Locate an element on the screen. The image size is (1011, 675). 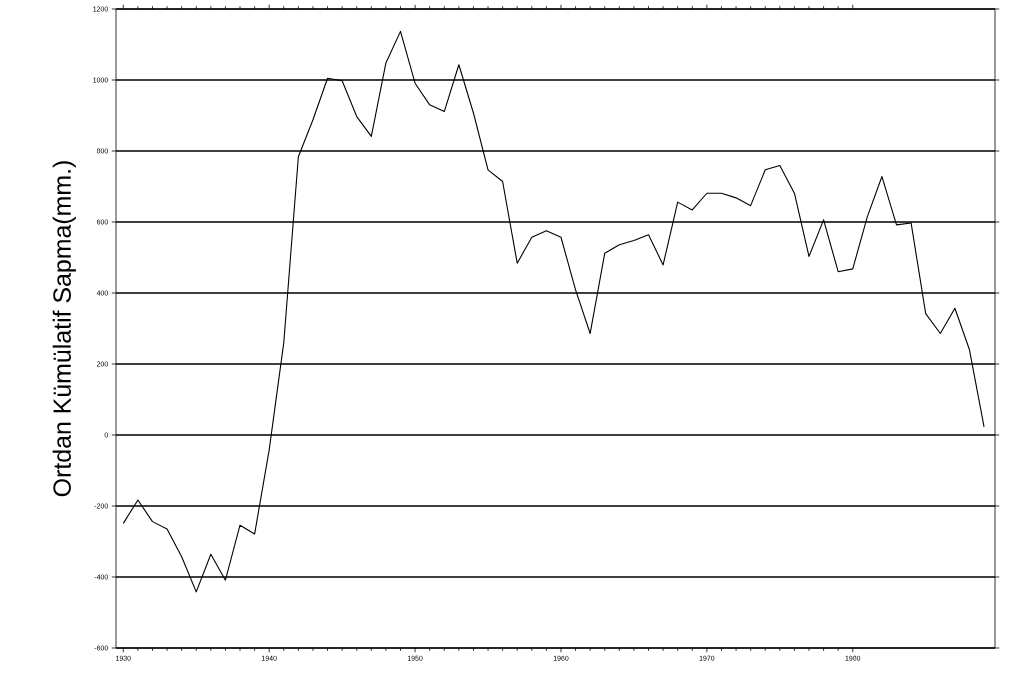
y-axis-title: Ortdan Kümülatif Sapma(mm.) is located at coordinates (64, 329).